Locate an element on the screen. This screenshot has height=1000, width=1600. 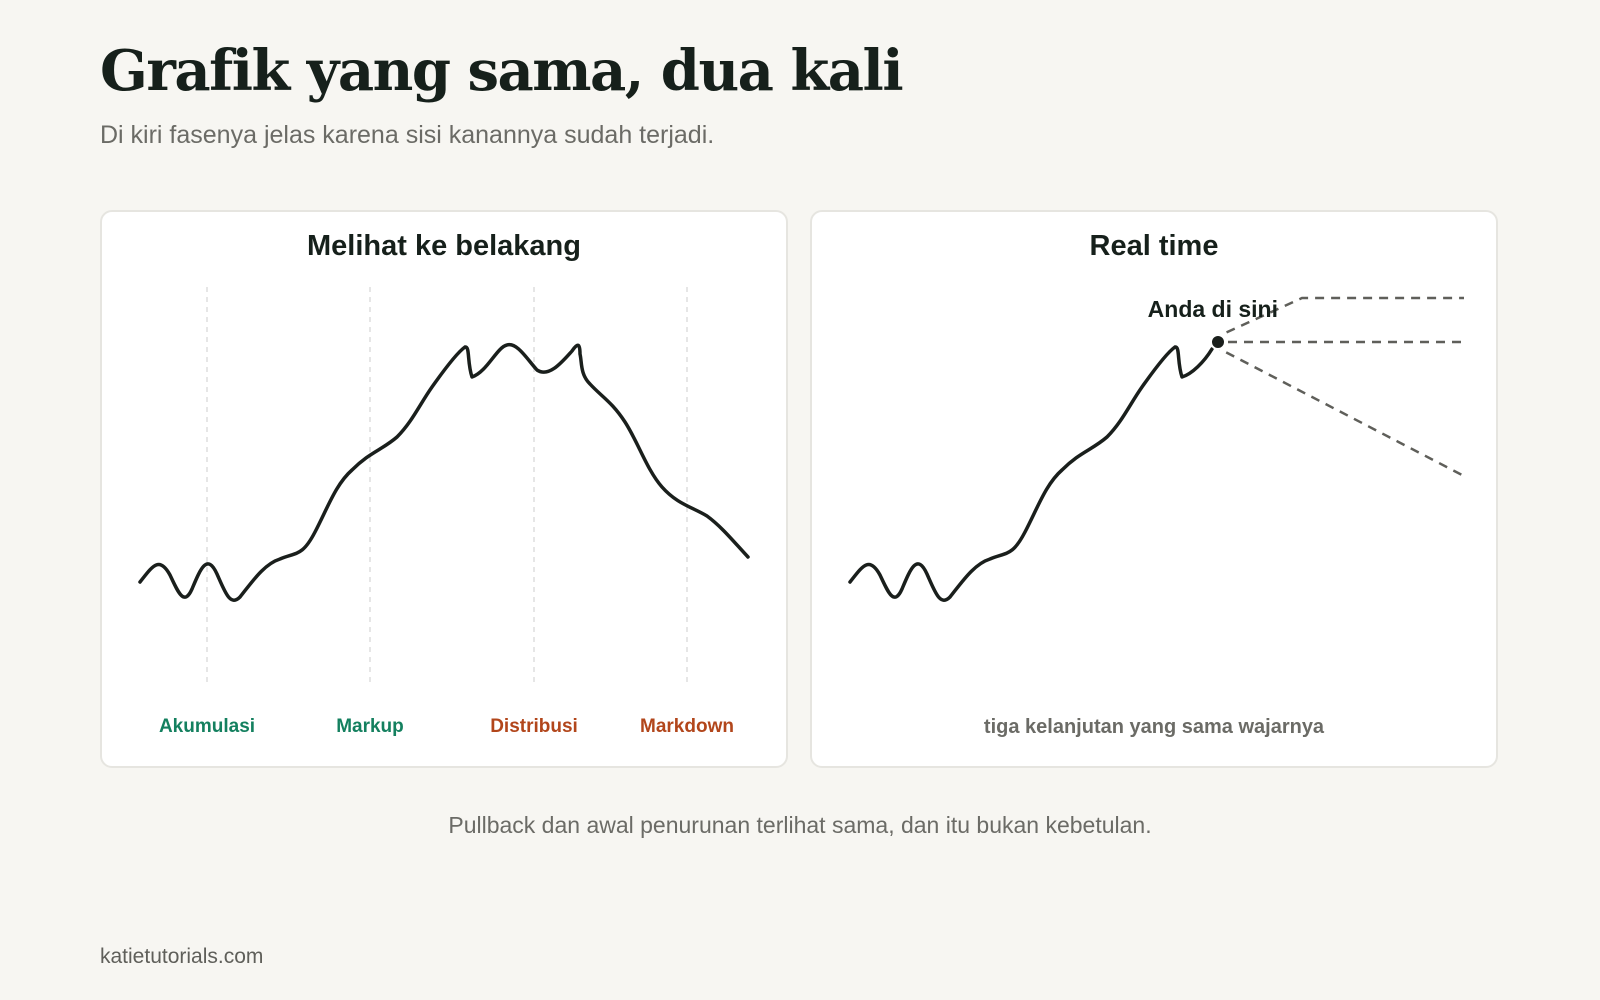
continuation-down is located at coordinates (1338, 410).